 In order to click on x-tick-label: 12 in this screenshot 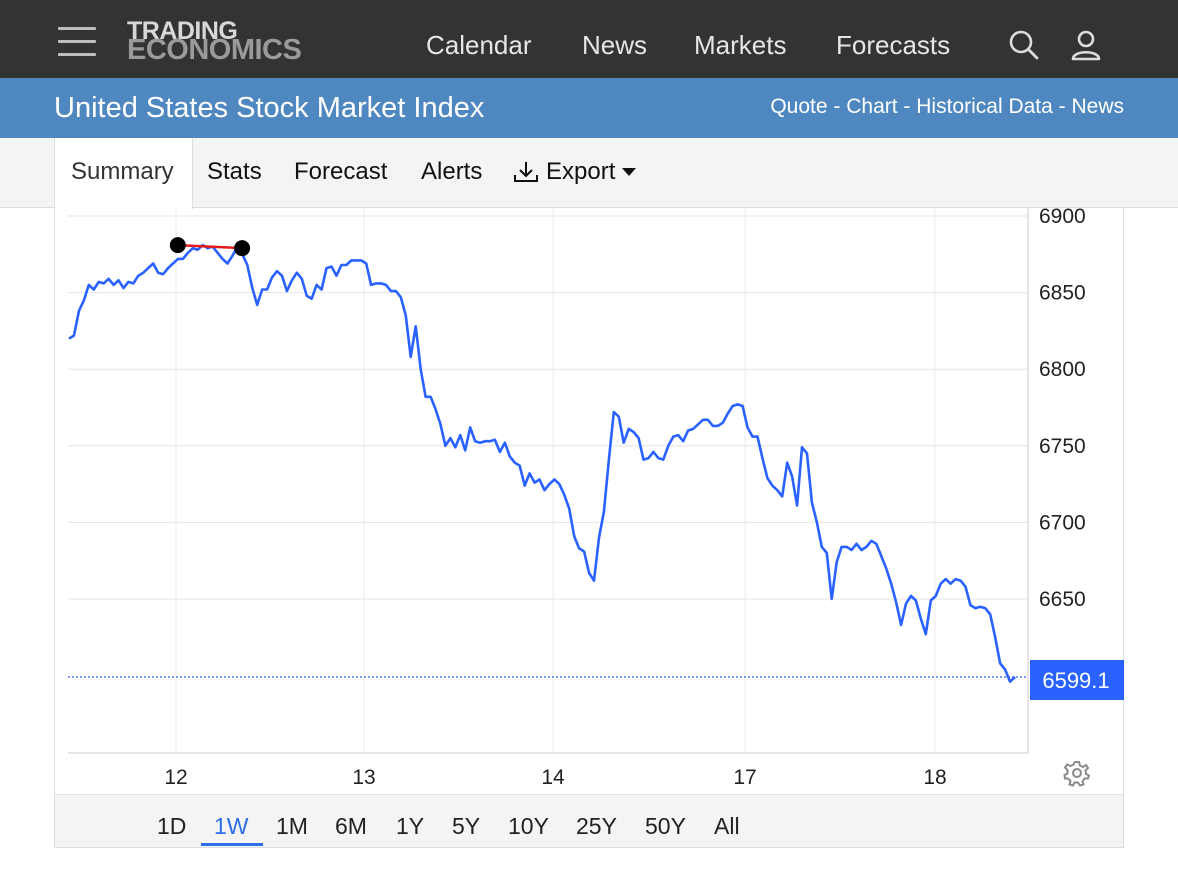, I will do `click(175, 777)`.